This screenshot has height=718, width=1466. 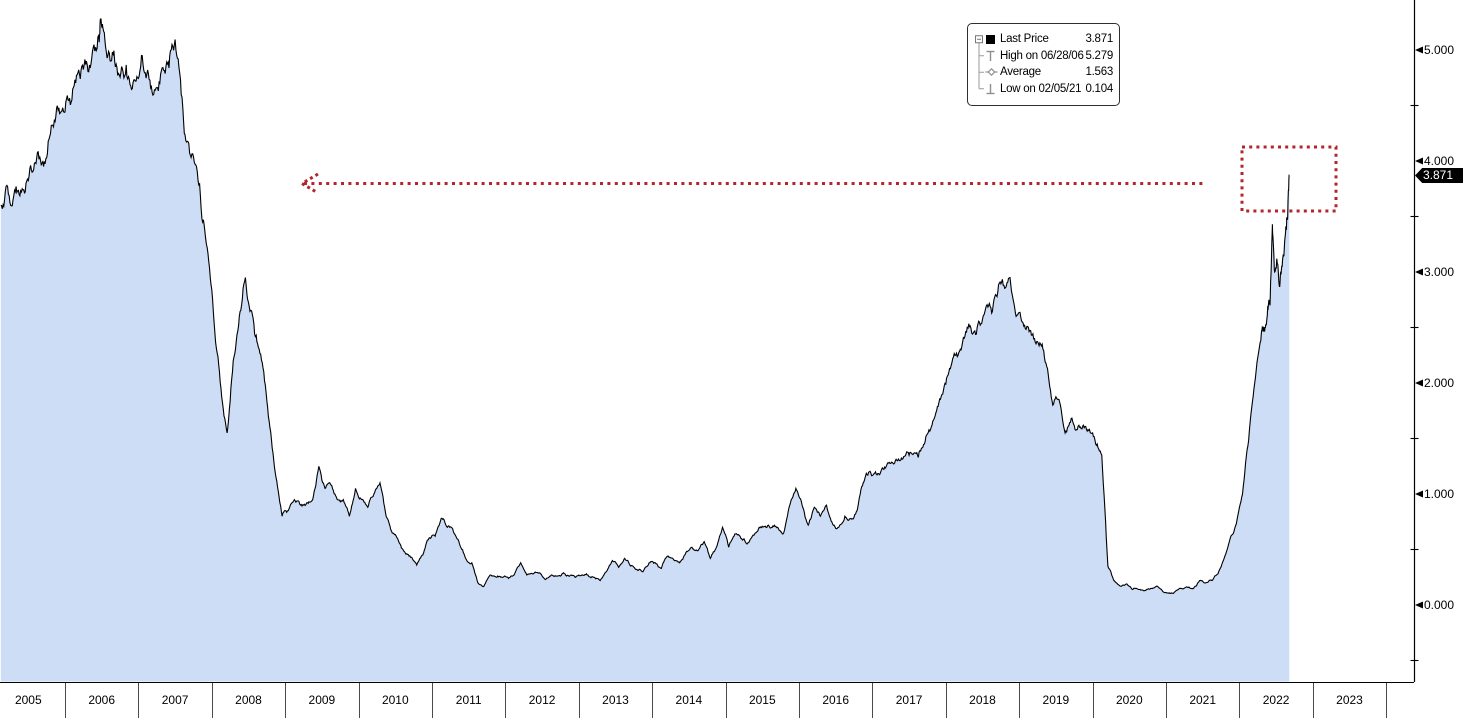 I want to click on dotted-arrow-annotation, so click(x=749, y=183).